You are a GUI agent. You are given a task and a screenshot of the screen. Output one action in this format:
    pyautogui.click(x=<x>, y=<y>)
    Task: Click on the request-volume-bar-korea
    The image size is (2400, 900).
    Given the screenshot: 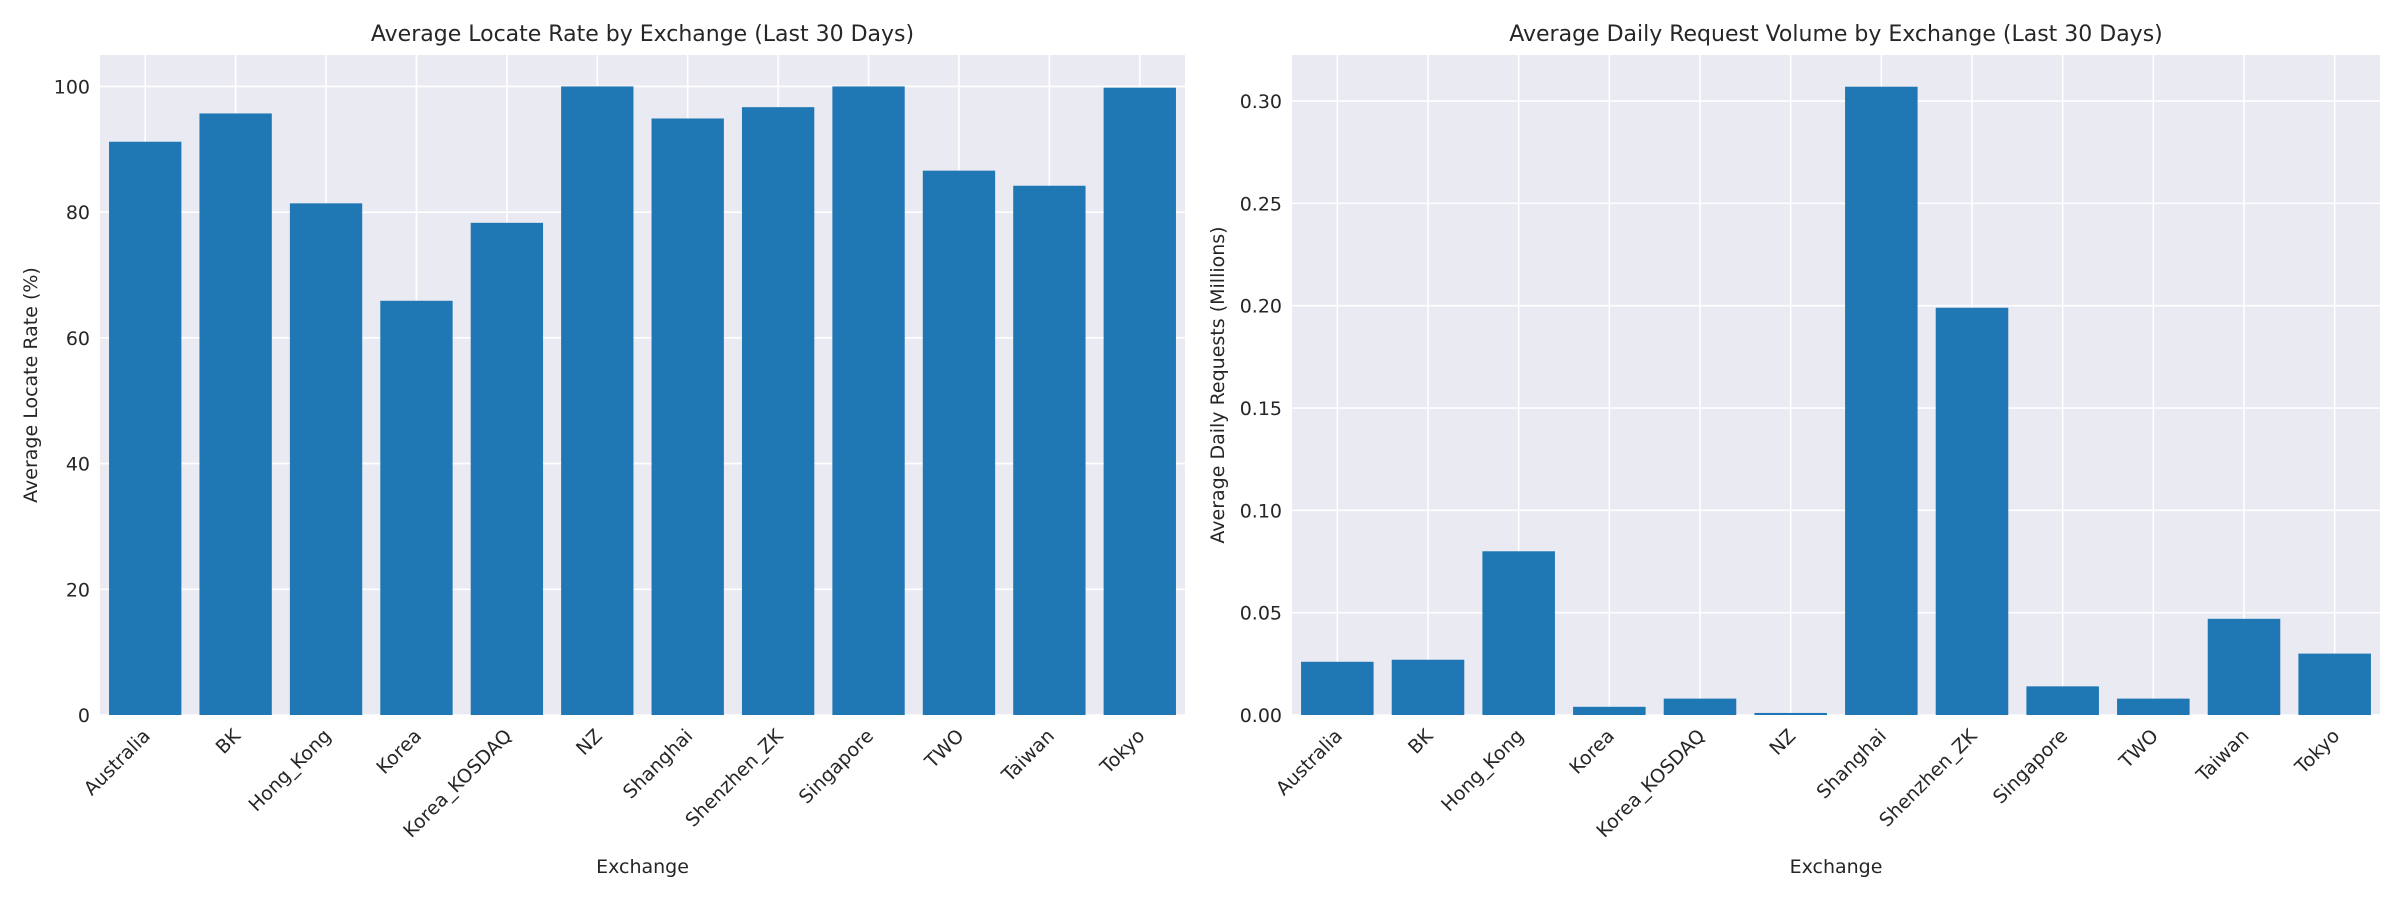 What is the action you would take?
    pyautogui.click(x=1609, y=710)
    